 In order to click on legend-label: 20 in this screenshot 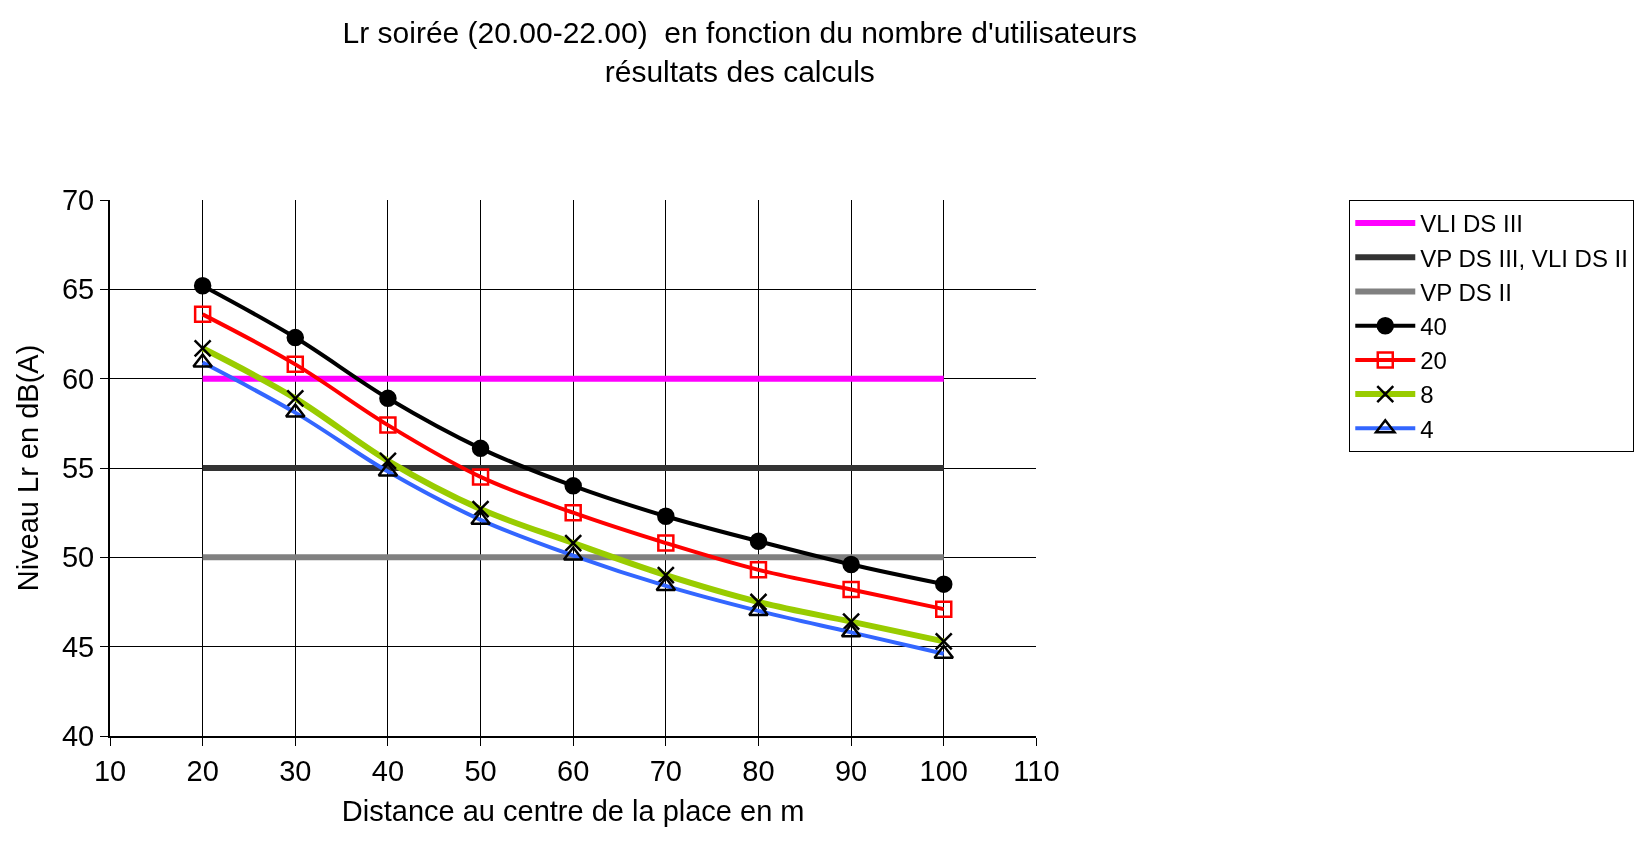, I will do `click(1433, 361)`.